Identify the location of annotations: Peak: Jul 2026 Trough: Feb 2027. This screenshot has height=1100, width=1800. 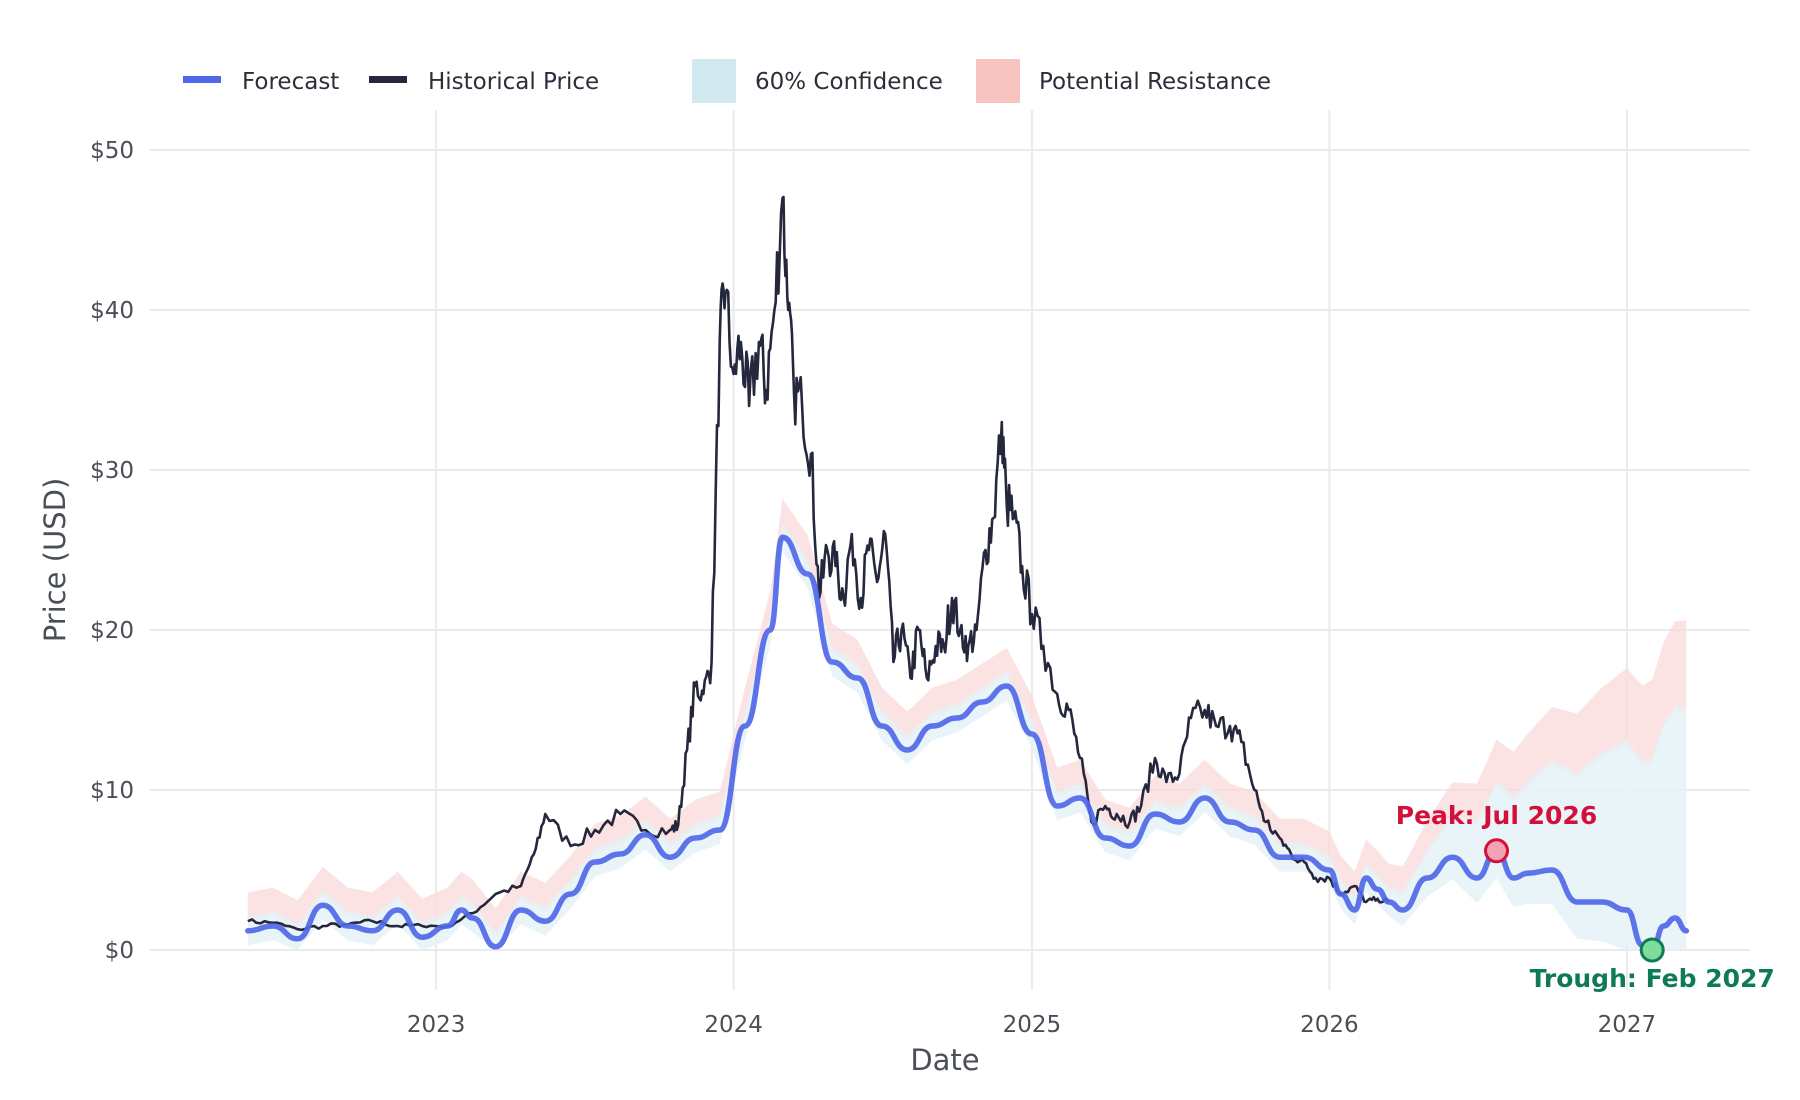
(1585, 897).